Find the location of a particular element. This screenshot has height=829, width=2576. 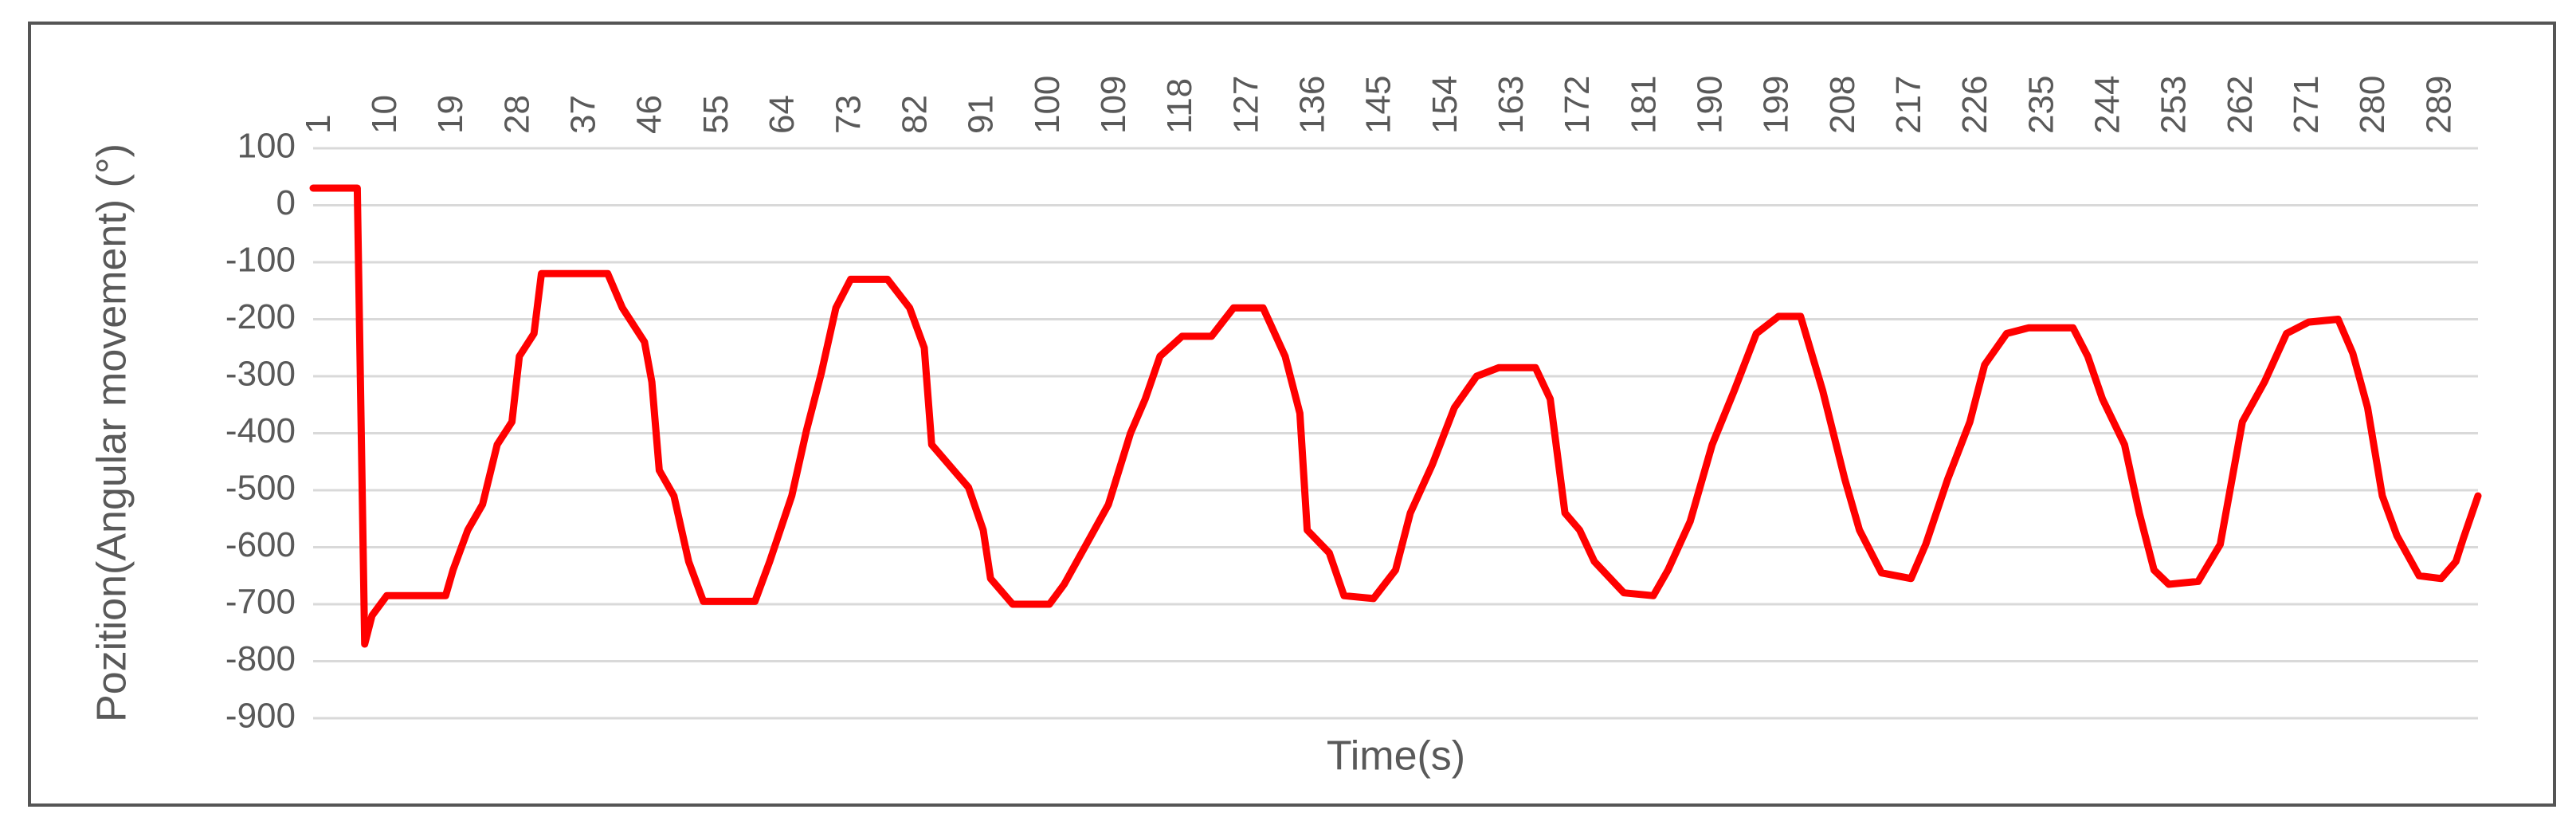

x-tick-label: 82 is located at coordinates (914, 115).